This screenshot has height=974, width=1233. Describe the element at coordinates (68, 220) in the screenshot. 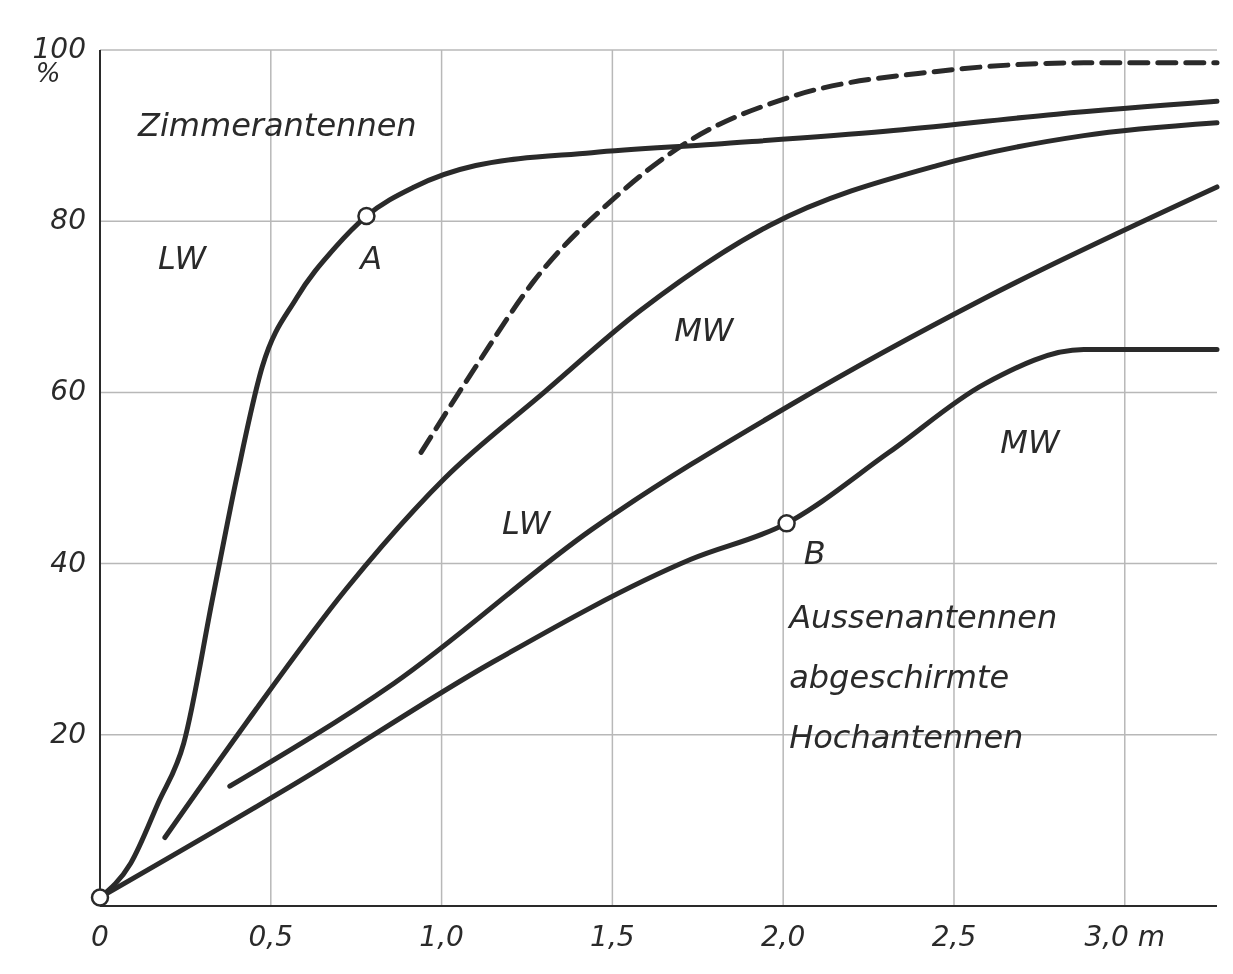

I see `y-tick-label: 80` at that location.